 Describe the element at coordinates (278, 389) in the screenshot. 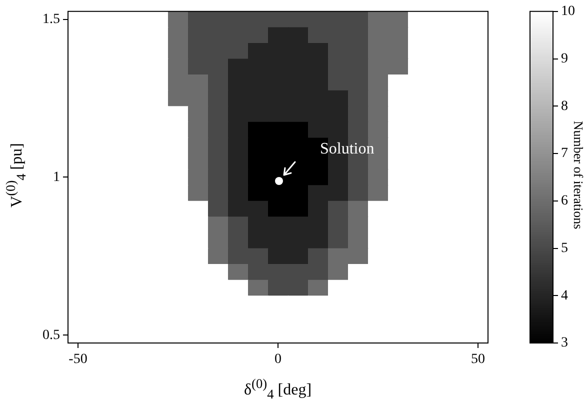

I see `x-axis-title: δ$^{(0)}$$_{4}$ [deg]` at that location.